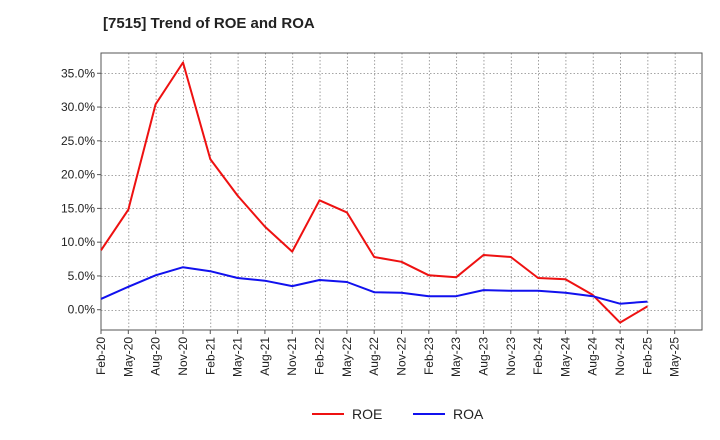 The image size is (720, 440). Describe the element at coordinates (468, 414) in the screenshot. I see `legend-label-roa: ROA` at that location.